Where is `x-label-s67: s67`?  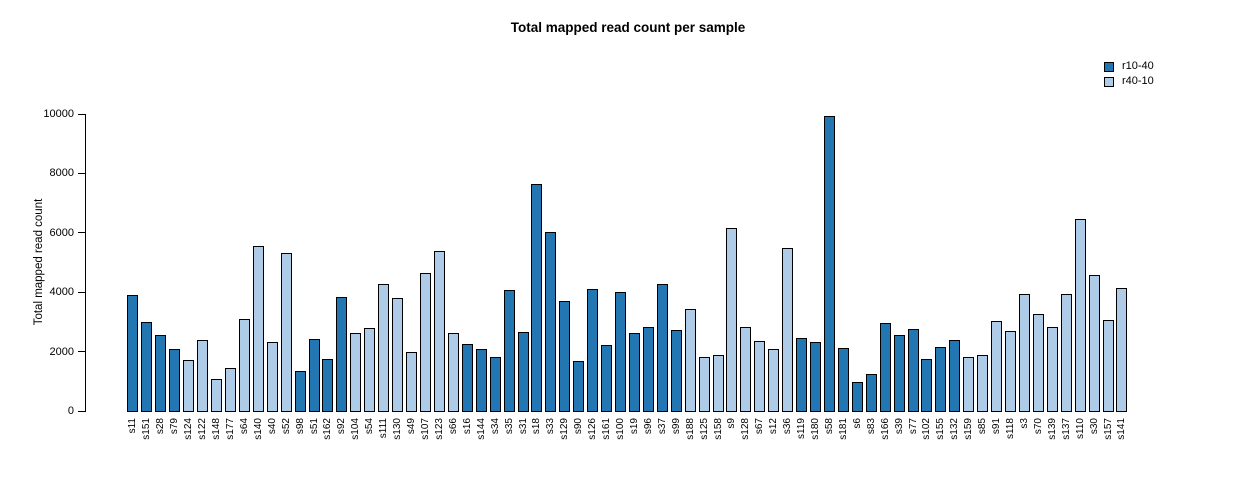 x-label-s67: s67 is located at coordinates (760, 426).